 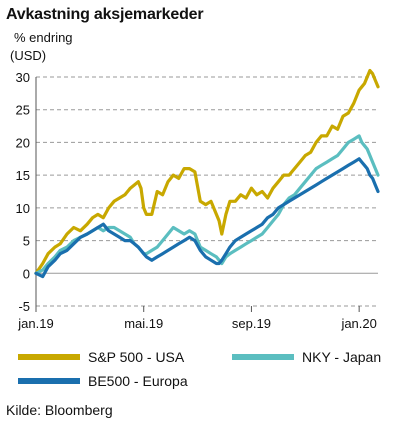 What do you see at coordinates (35, 323) in the screenshot?
I see `x-tick-label: jan.19` at bounding box center [35, 323].